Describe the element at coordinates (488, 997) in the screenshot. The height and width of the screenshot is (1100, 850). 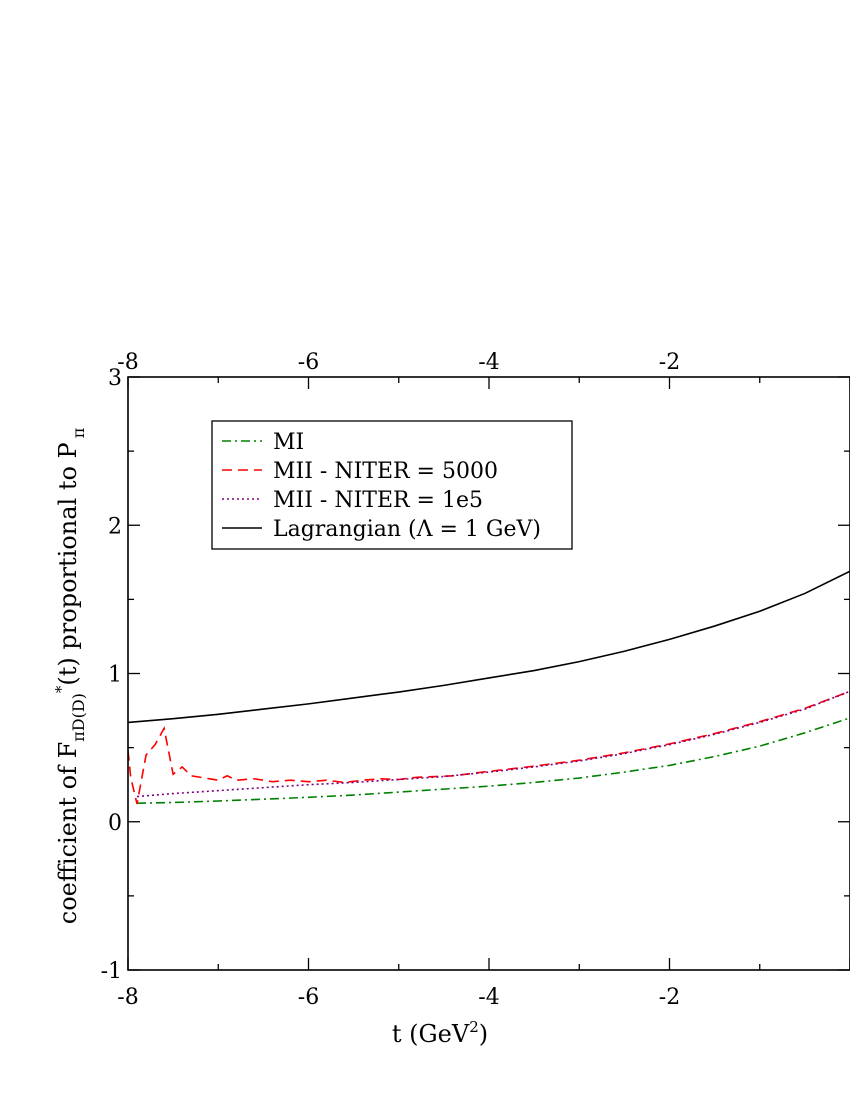
I see `x-tick-label: -4` at that location.